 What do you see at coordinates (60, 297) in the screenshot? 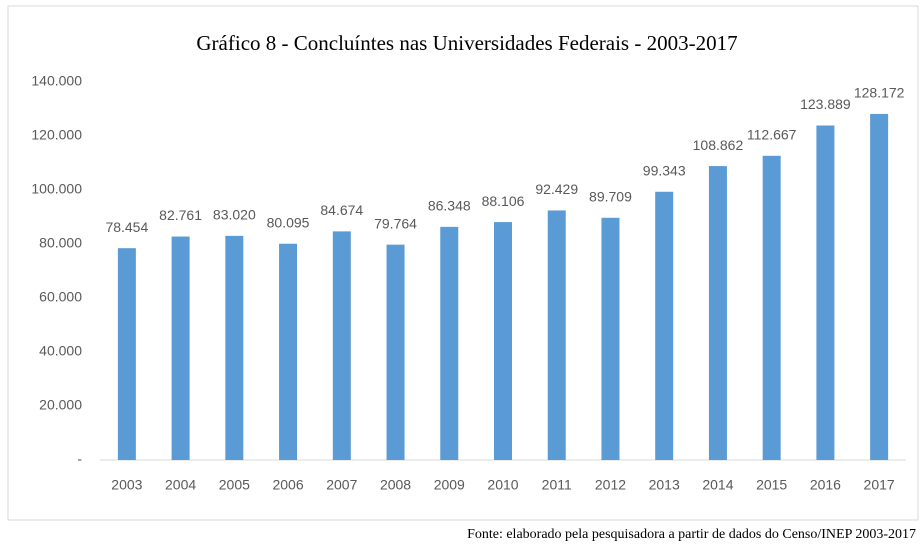
I see `y-tick-label: 60.000` at bounding box center [60, 297].